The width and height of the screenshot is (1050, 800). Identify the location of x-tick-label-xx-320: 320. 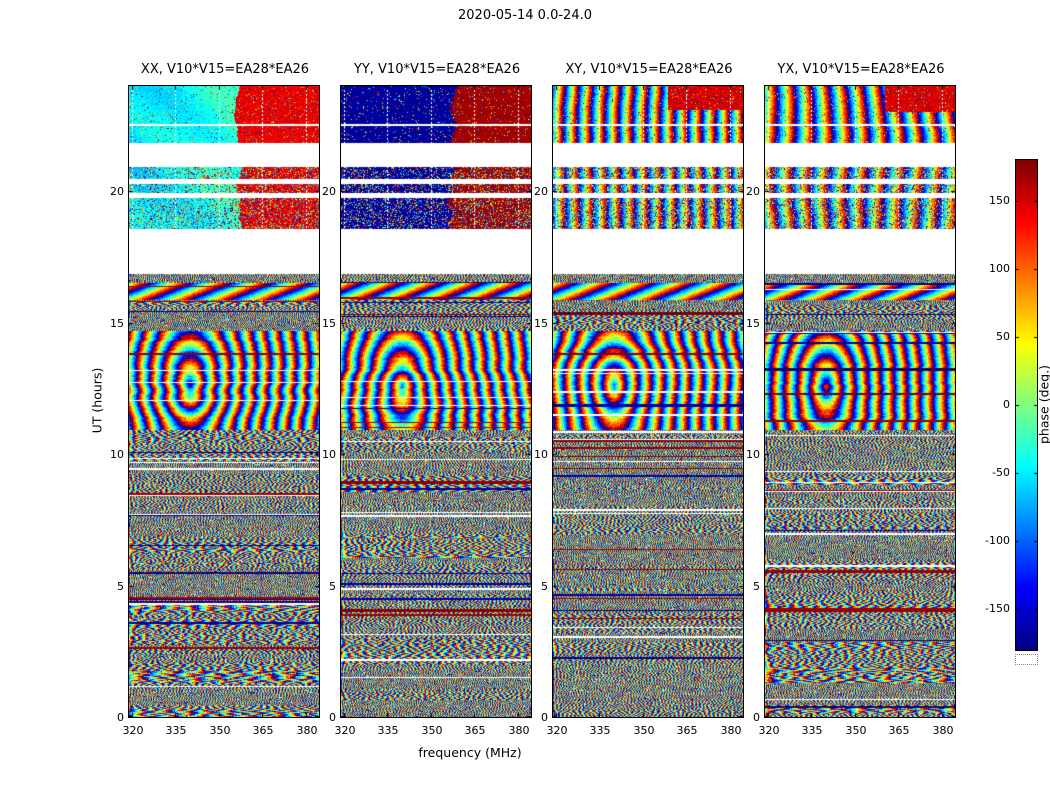
(133, 730).